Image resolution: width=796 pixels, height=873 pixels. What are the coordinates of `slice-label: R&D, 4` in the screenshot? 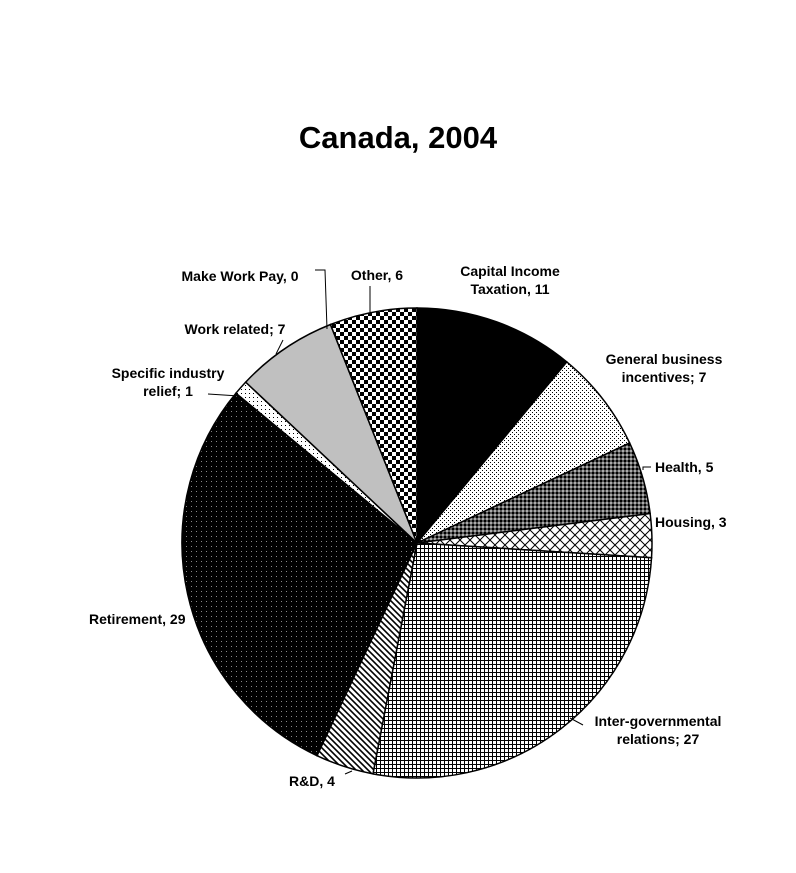 It's located at (312, 781).